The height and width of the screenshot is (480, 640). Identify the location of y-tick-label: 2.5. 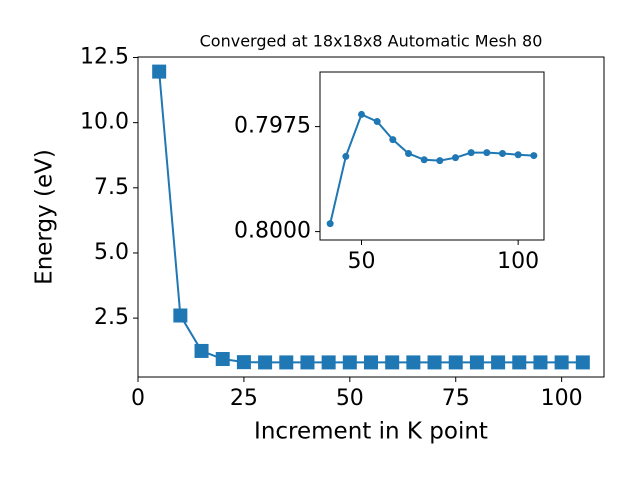
(111, 317).